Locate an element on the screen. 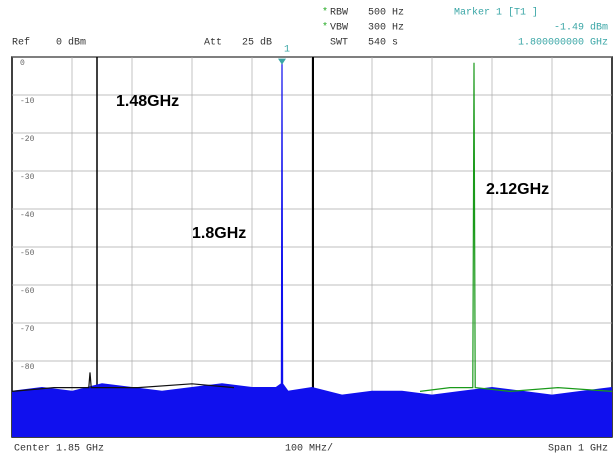 This screenshot has width=616, height=455. annotation: 1.48GHz is located at coordinates (147, 101).